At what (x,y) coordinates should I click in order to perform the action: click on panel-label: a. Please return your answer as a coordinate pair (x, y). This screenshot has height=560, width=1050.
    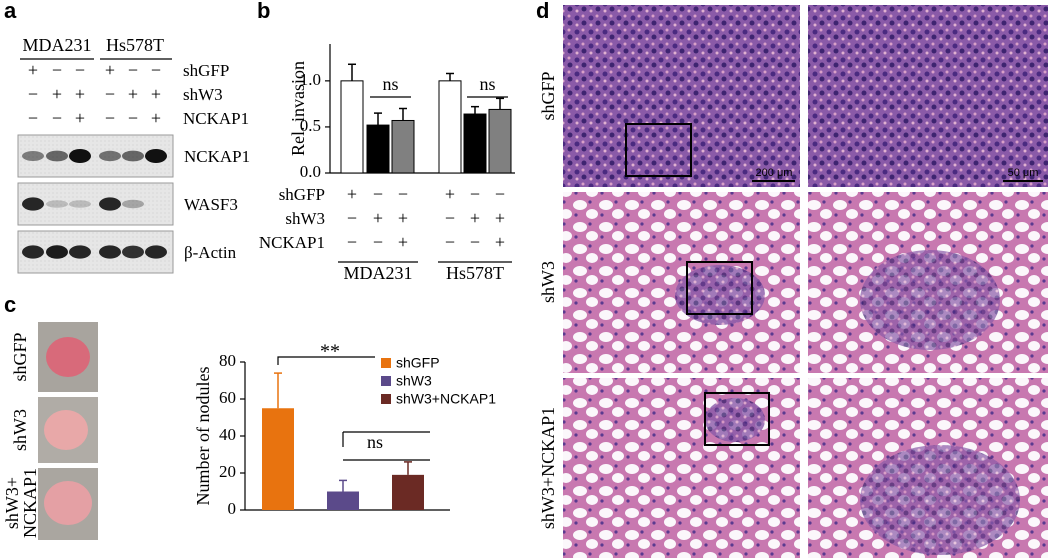
    Looking at the image, I should click on (10, 11).